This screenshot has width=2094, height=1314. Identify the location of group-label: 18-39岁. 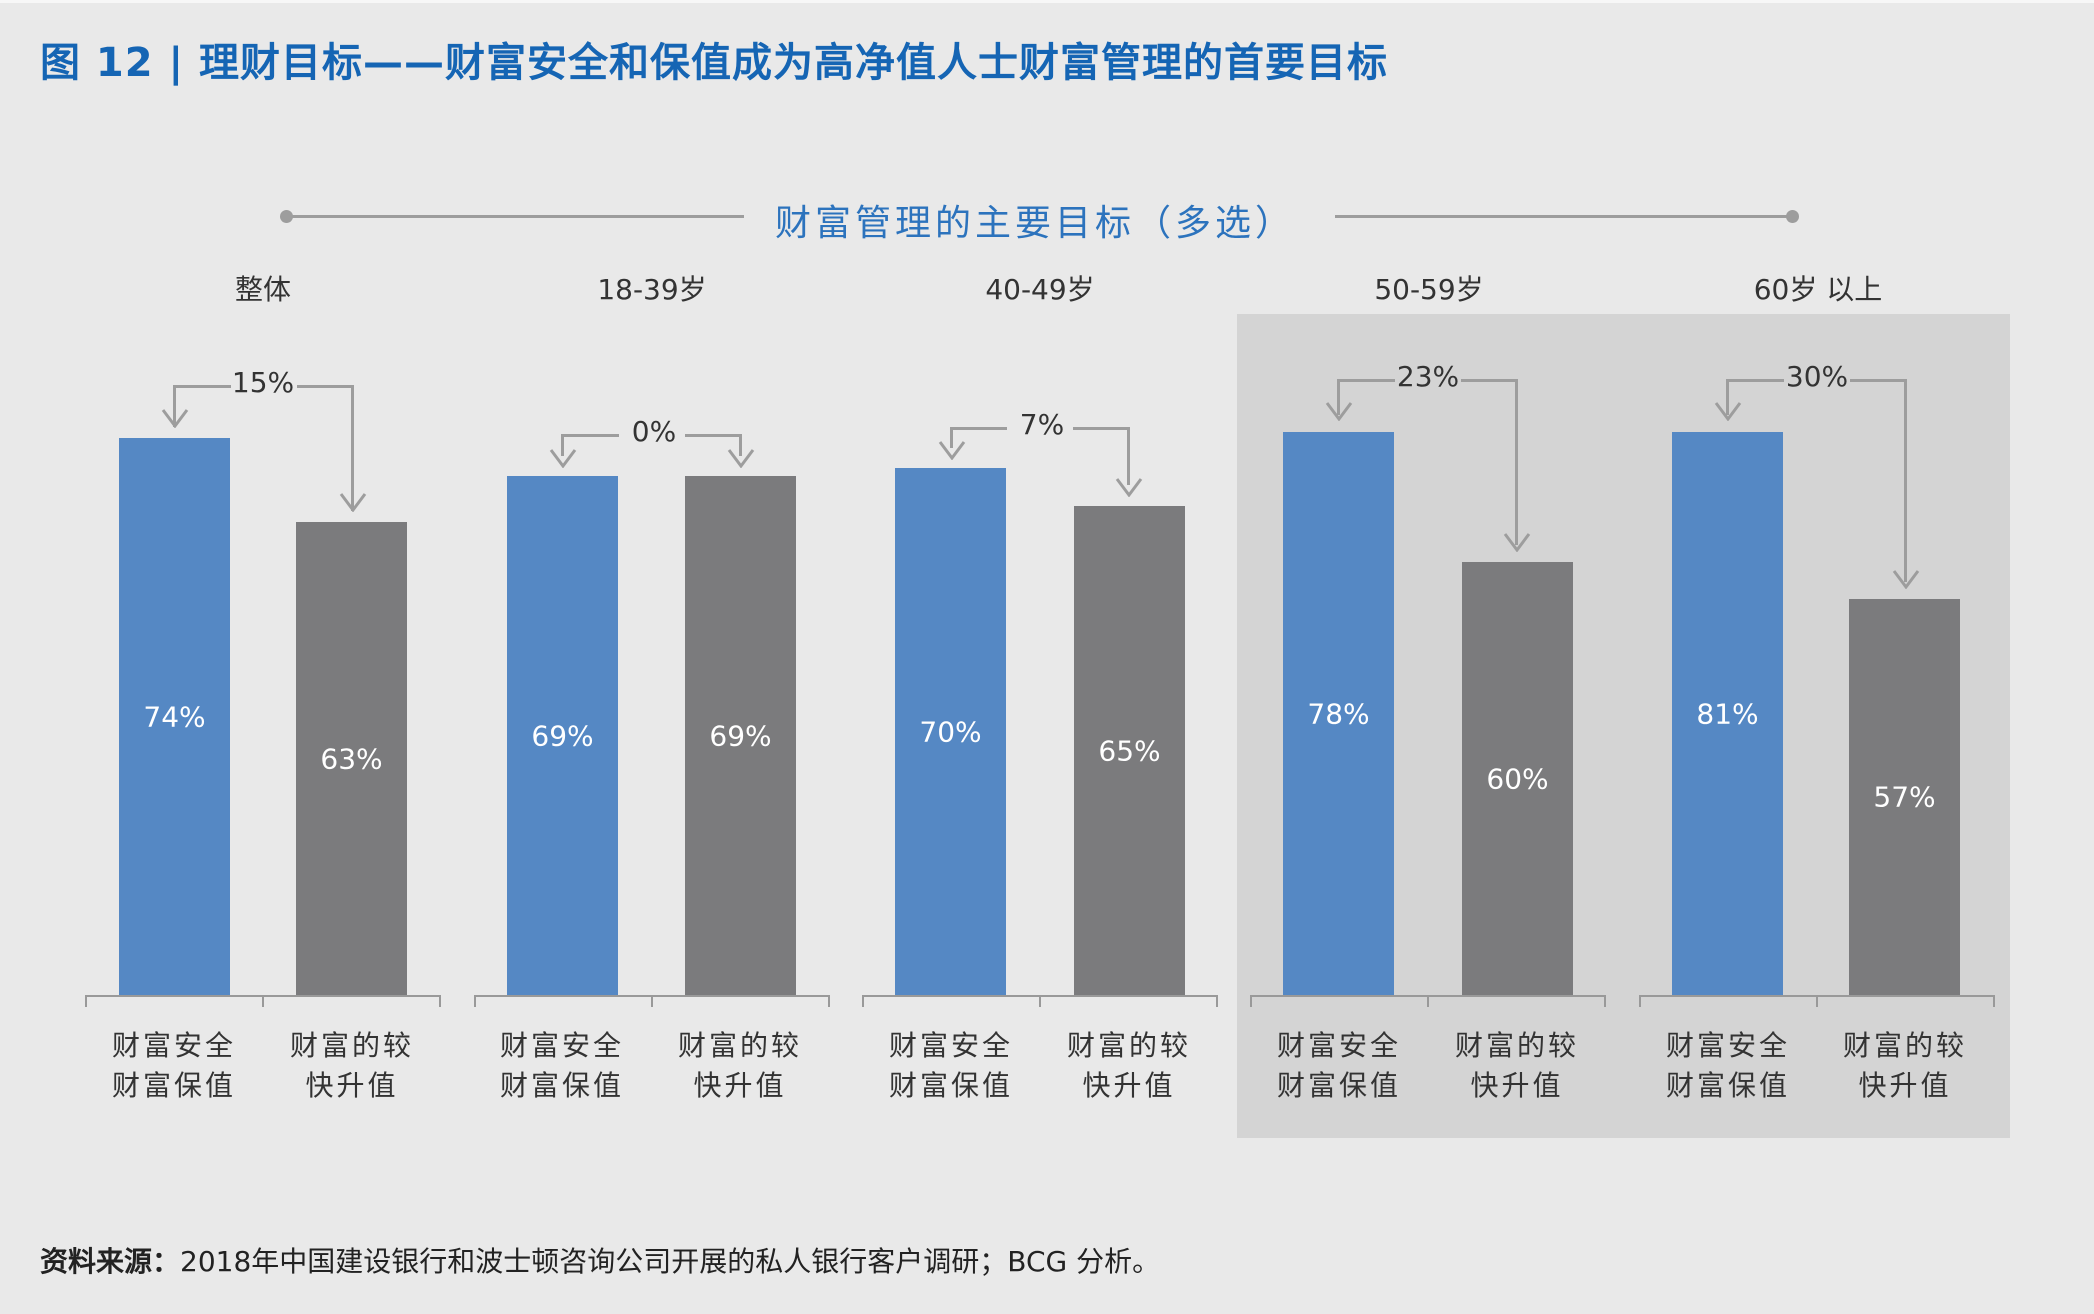
(652, 289).